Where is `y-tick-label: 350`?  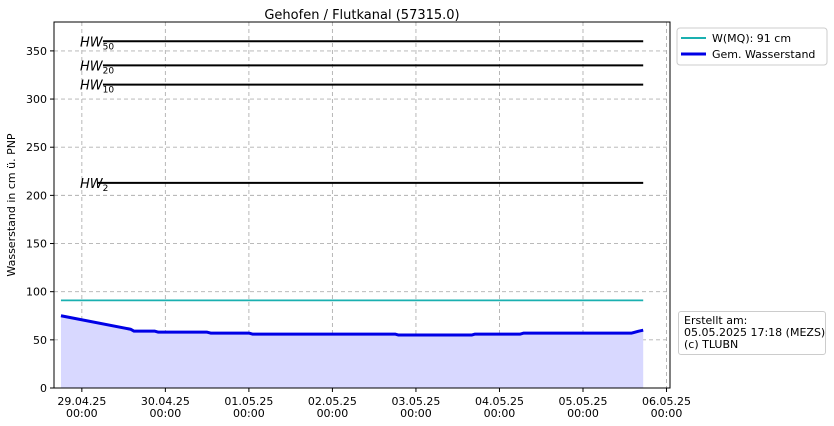 y-tick-label: 350 is located at coordinates (36, 51).